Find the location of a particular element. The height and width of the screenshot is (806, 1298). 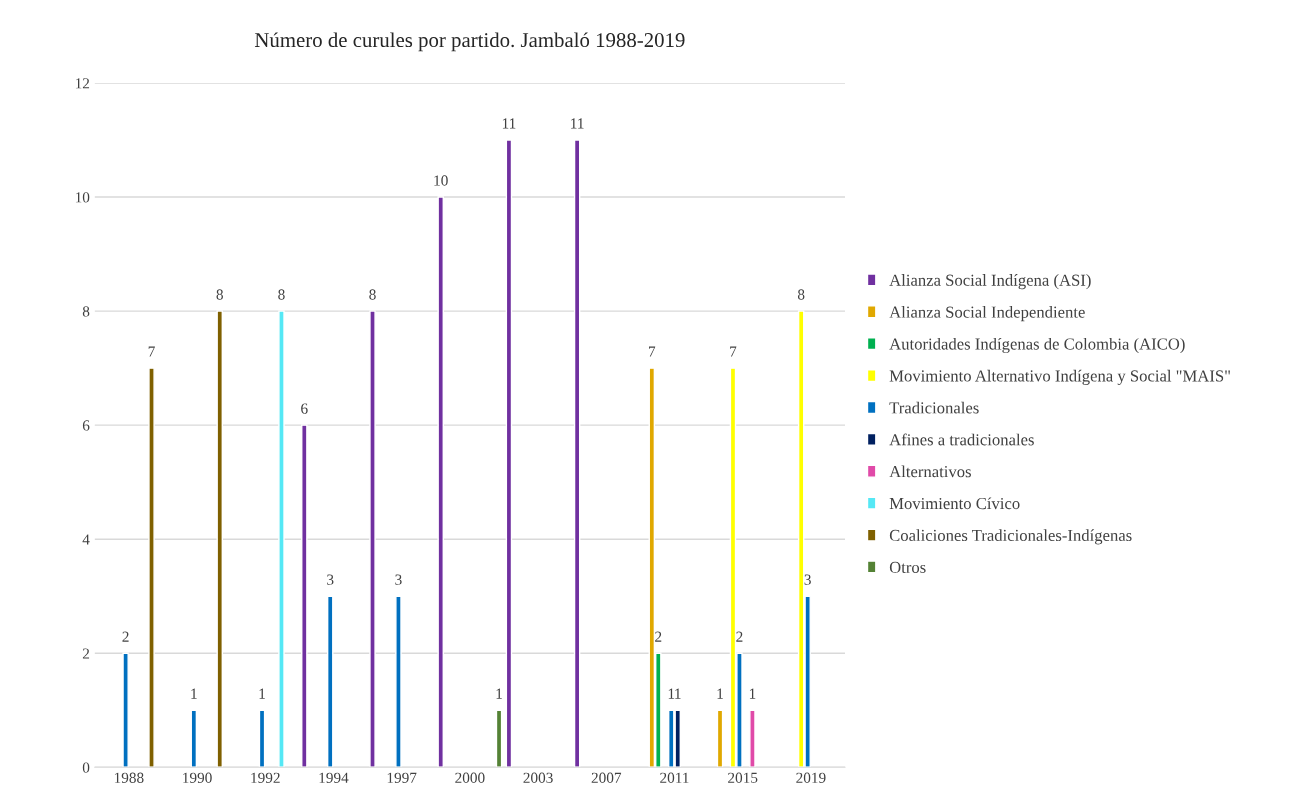

legend-label: Alianza Social Indígena (ASI) is located at coordinates (990, 282).